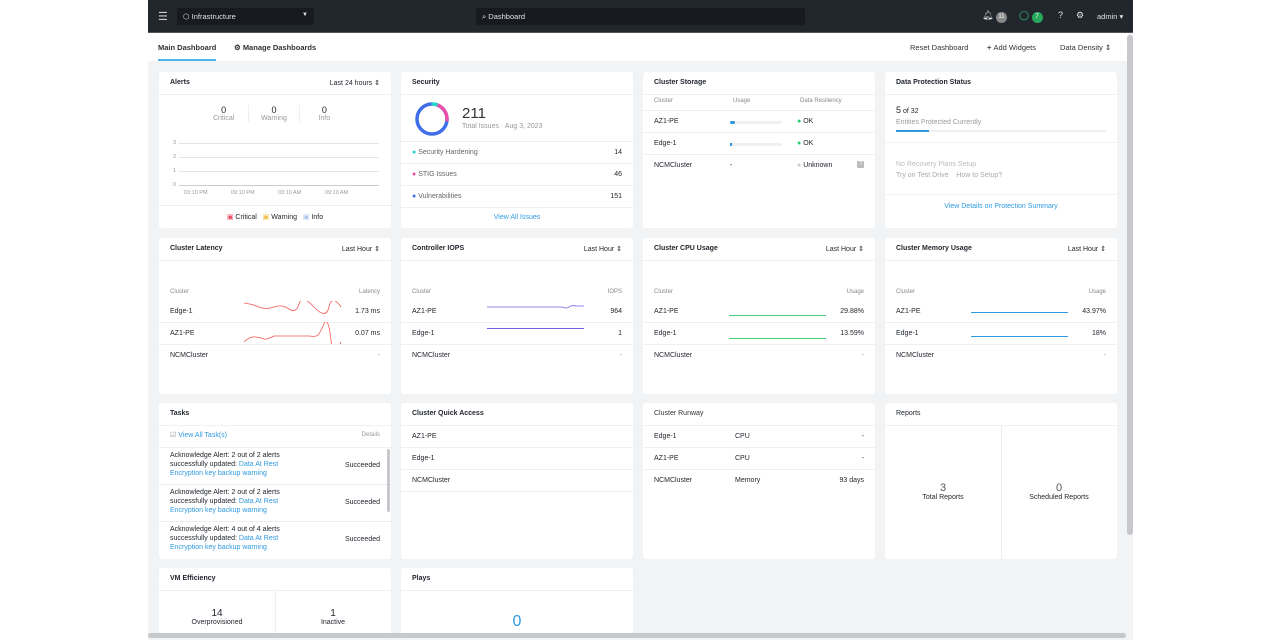 This screenshot has height=640, width=1280. What do you see at coordinates (759, 312) in the screenshot?
I see `table-row: AZ1-PE 29.88%` at bounding box center [759, 312].